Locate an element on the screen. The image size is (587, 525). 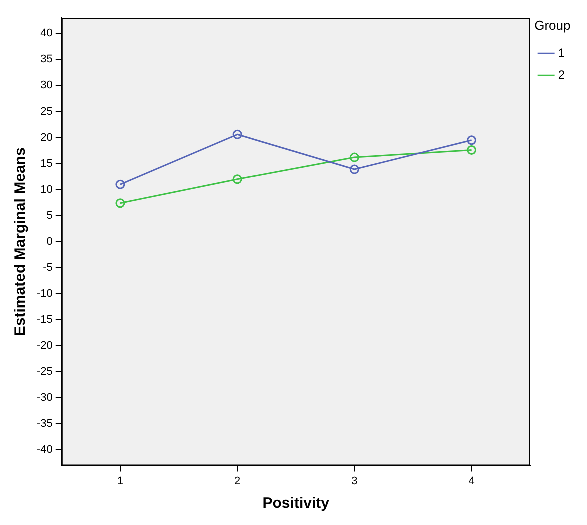
y-tick-label: -20 is located at coordinates (44, 346).